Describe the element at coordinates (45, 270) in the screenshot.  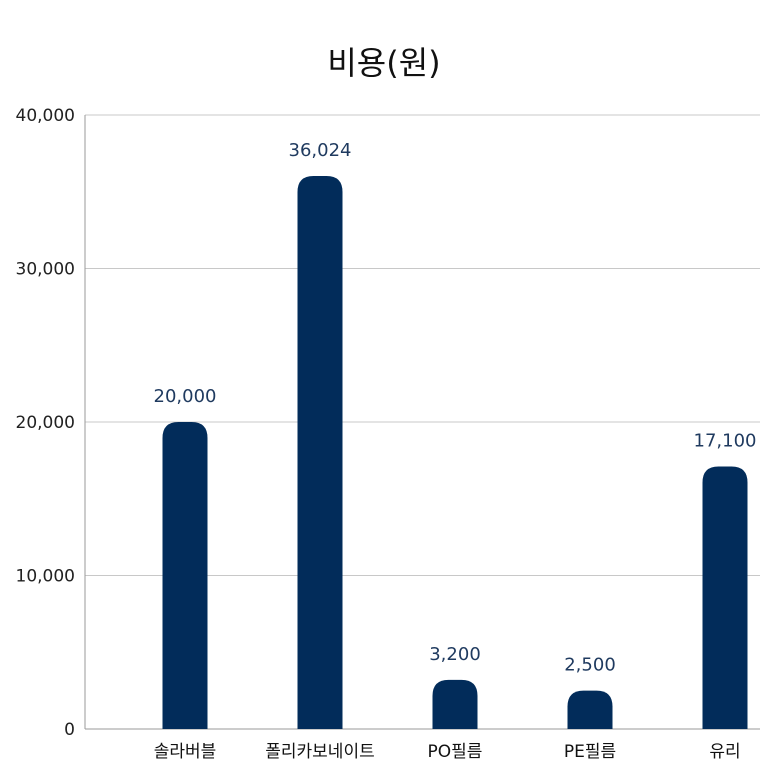
I see `y-tick-label-3: 30,000` at that location.